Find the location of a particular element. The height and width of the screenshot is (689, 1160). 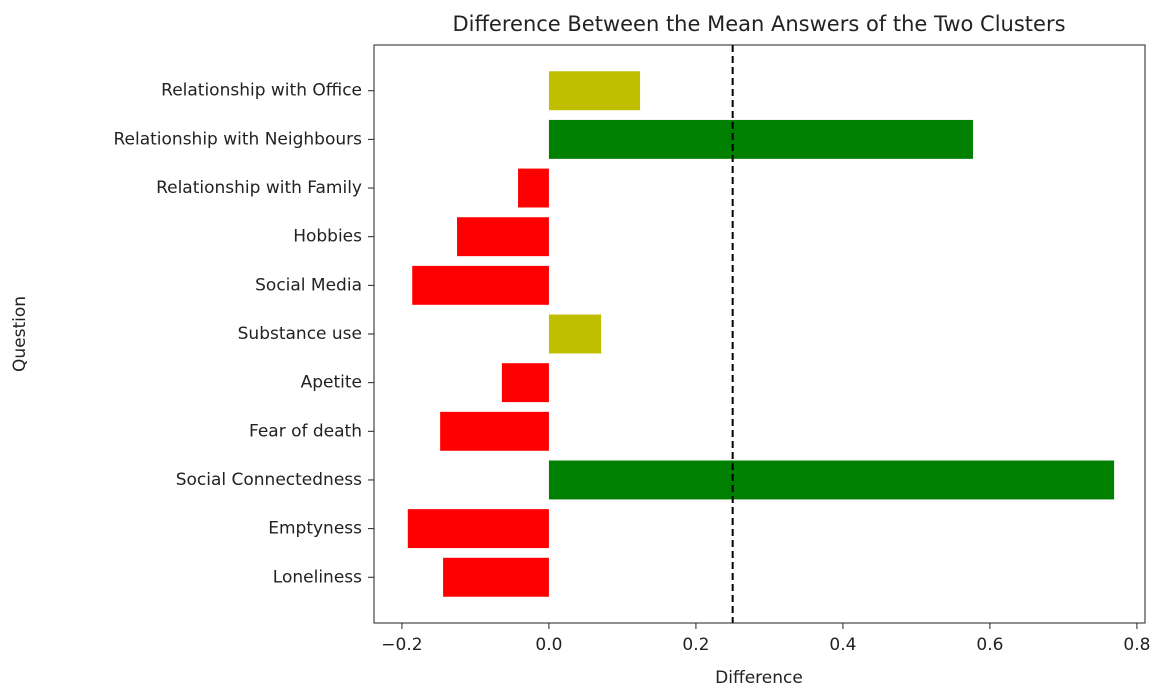

y-tick-label: Hobbies is located at coordinates (327, 237).